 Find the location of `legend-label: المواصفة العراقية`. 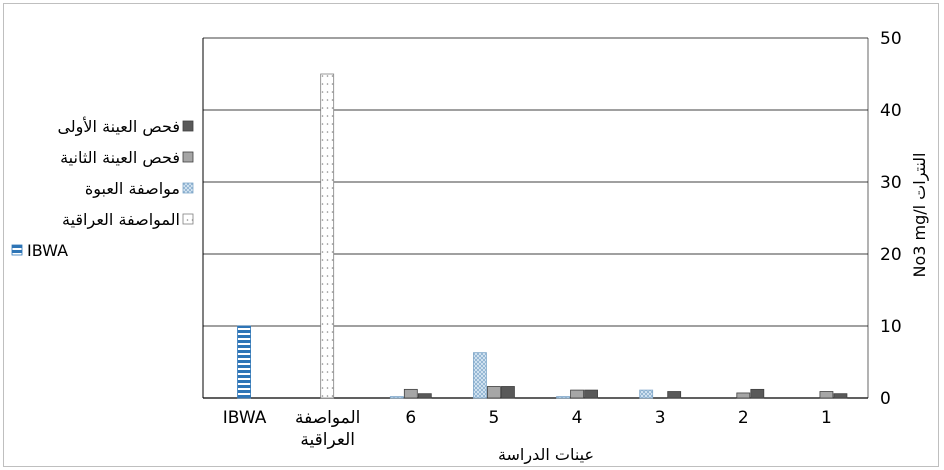

legend-label: المواصفة العراقية is located at coordinates (121, 220).